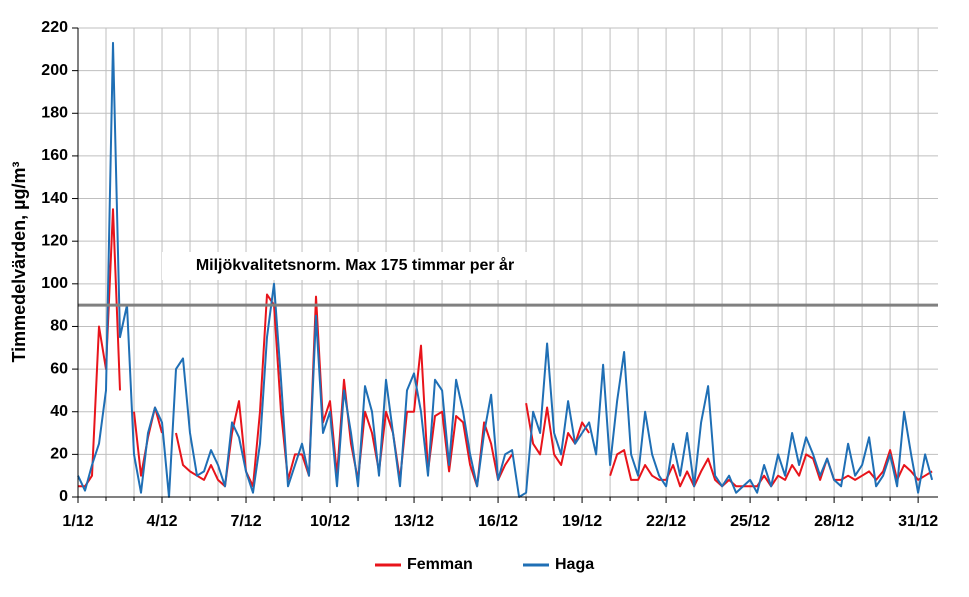 Image resolution: width=969 pixels, height=597 pixels. I want to click on x-tick-label: 22/12, so click(666, 521).